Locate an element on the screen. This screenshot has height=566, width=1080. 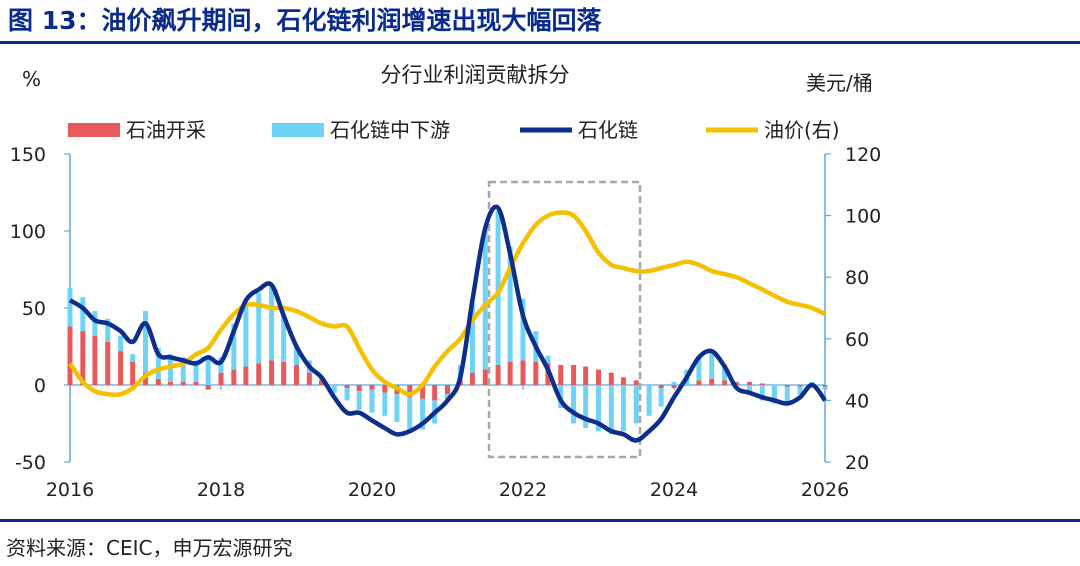
left-tick-label: -50 is located at coordinates (30, 463).